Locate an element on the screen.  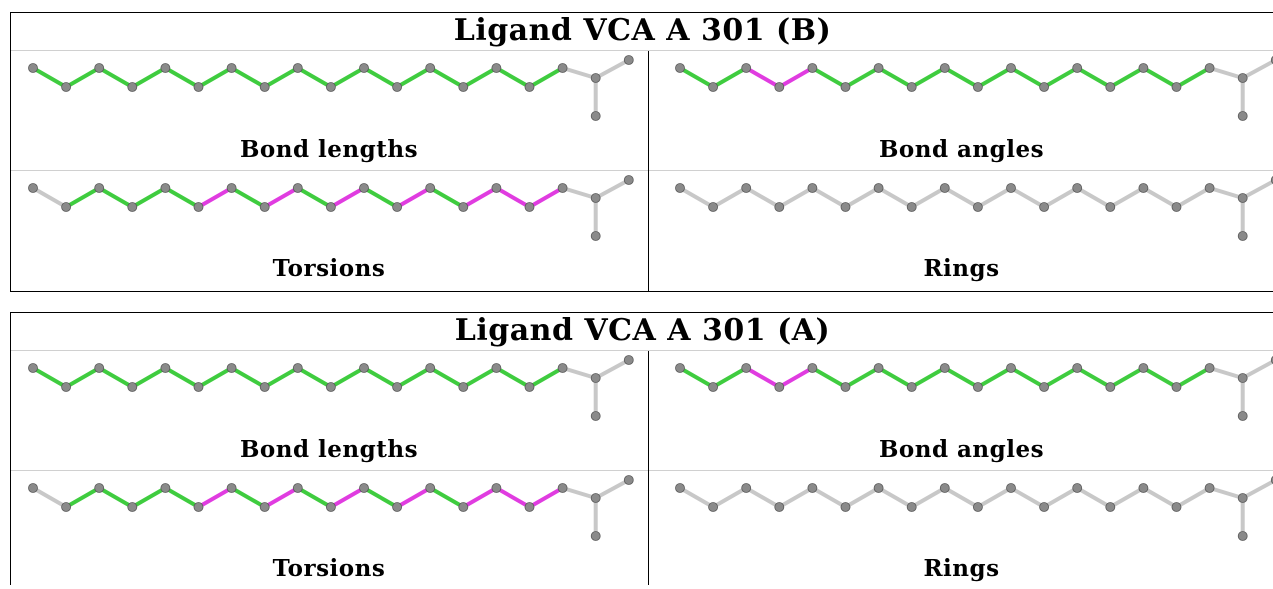
panel-torsions: Torsions is located at coordinates (329, 230).